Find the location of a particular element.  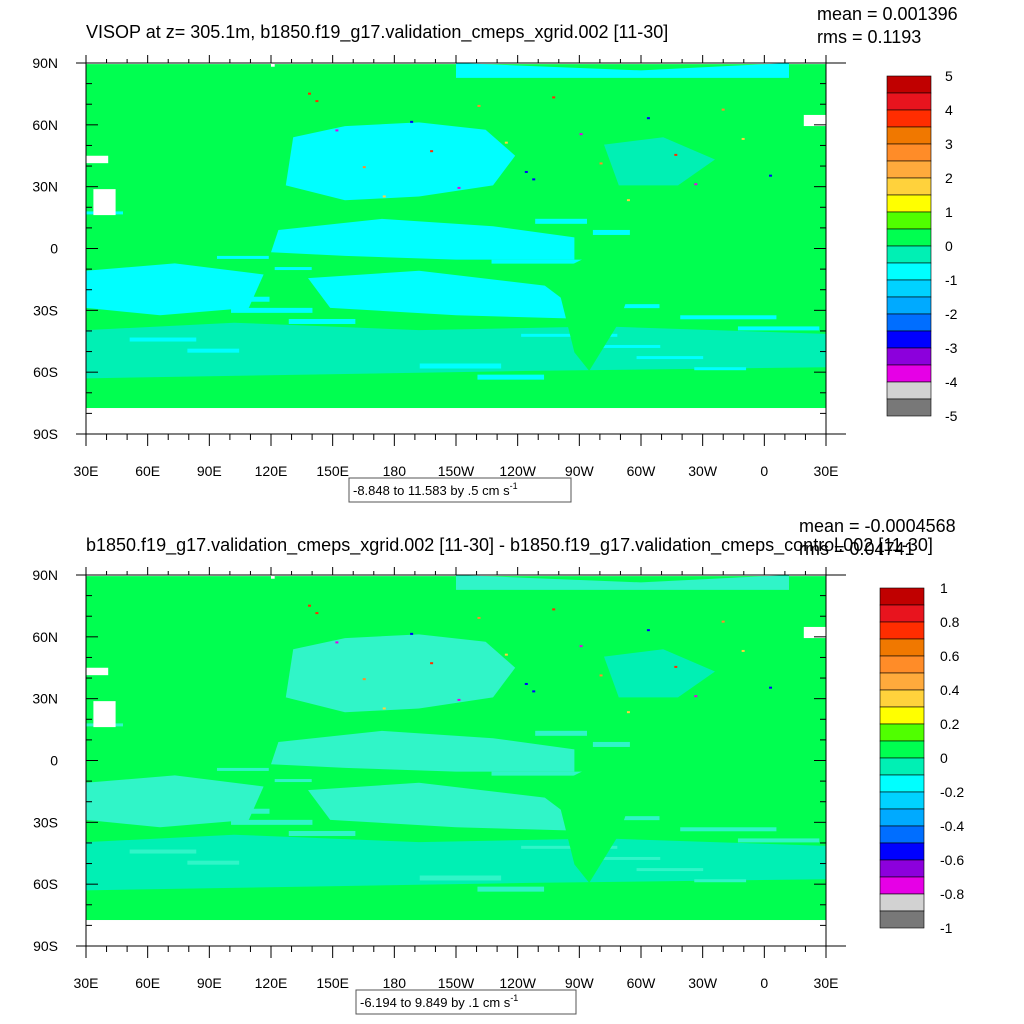

colorbar-label: 0.4 is located at coordinates (950, 690).